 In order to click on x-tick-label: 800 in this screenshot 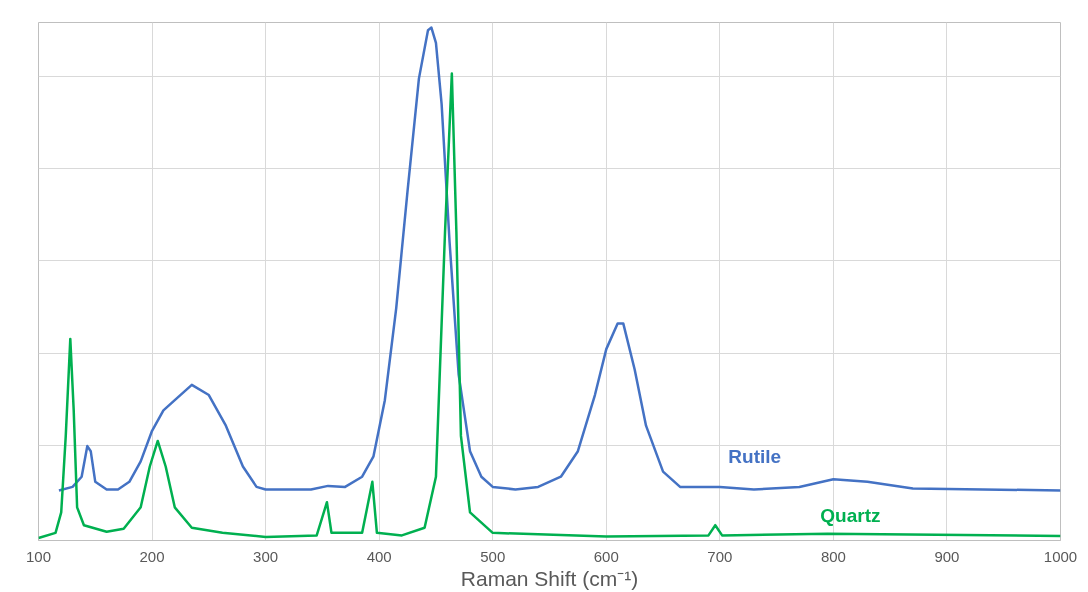, I will do `click(833, 556)`.